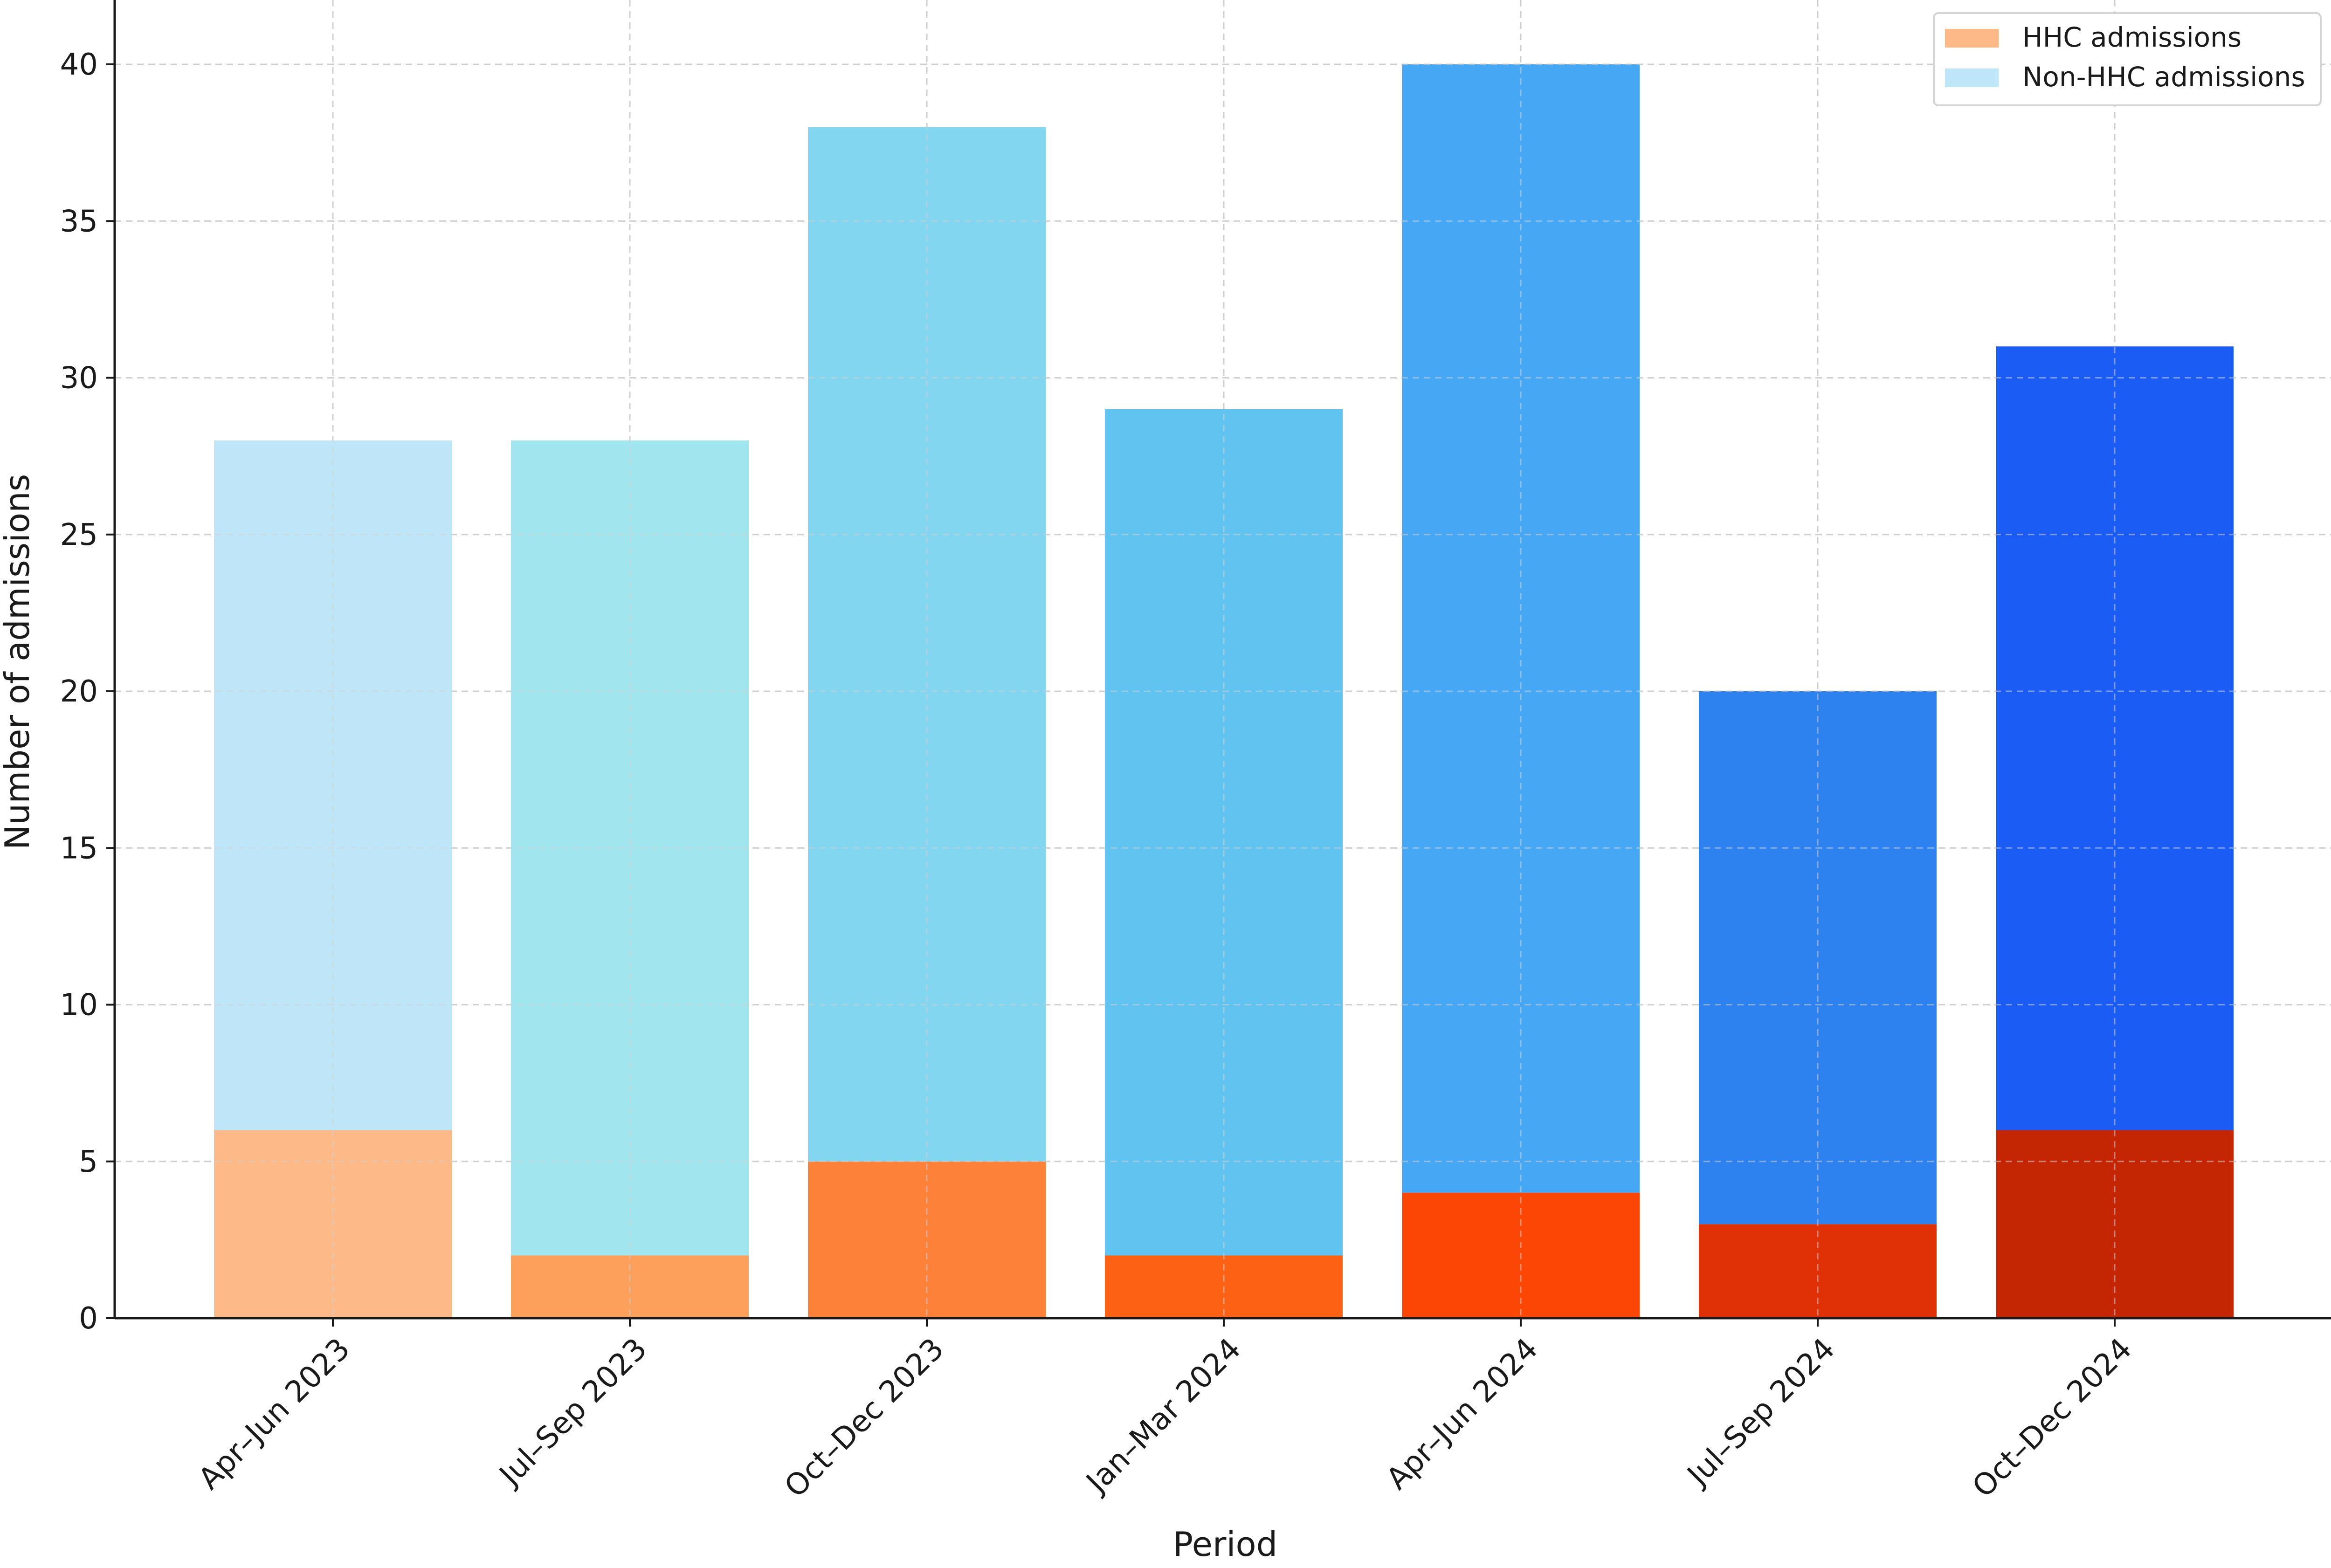  I want to click on y-tick-label: 5, so click(88, 1162).